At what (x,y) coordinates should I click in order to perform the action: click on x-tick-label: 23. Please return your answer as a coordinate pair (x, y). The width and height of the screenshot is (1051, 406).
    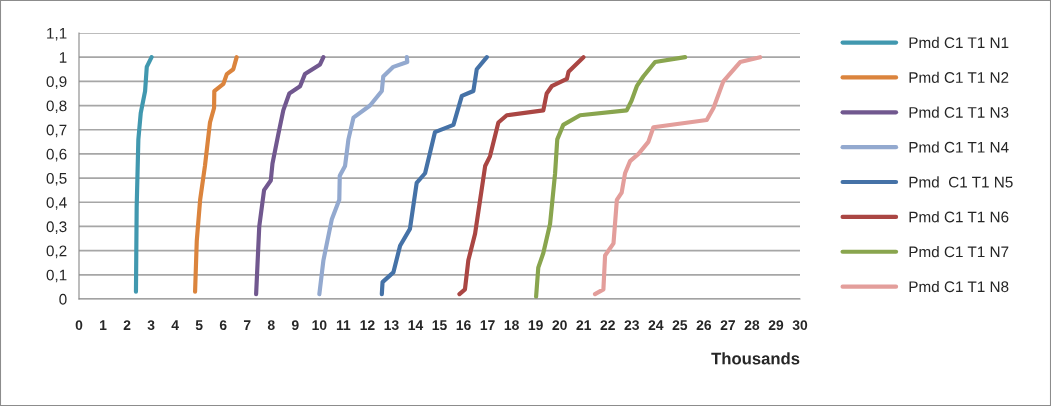
    Looking at the image, I should click on (631, 325).